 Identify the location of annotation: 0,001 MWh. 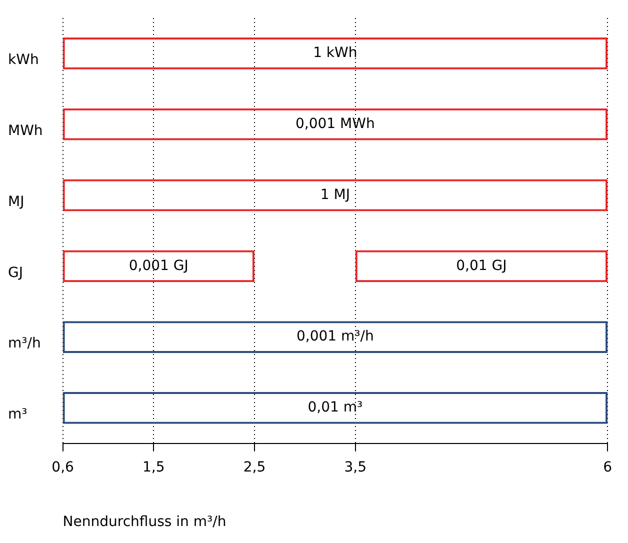
(335, 124).